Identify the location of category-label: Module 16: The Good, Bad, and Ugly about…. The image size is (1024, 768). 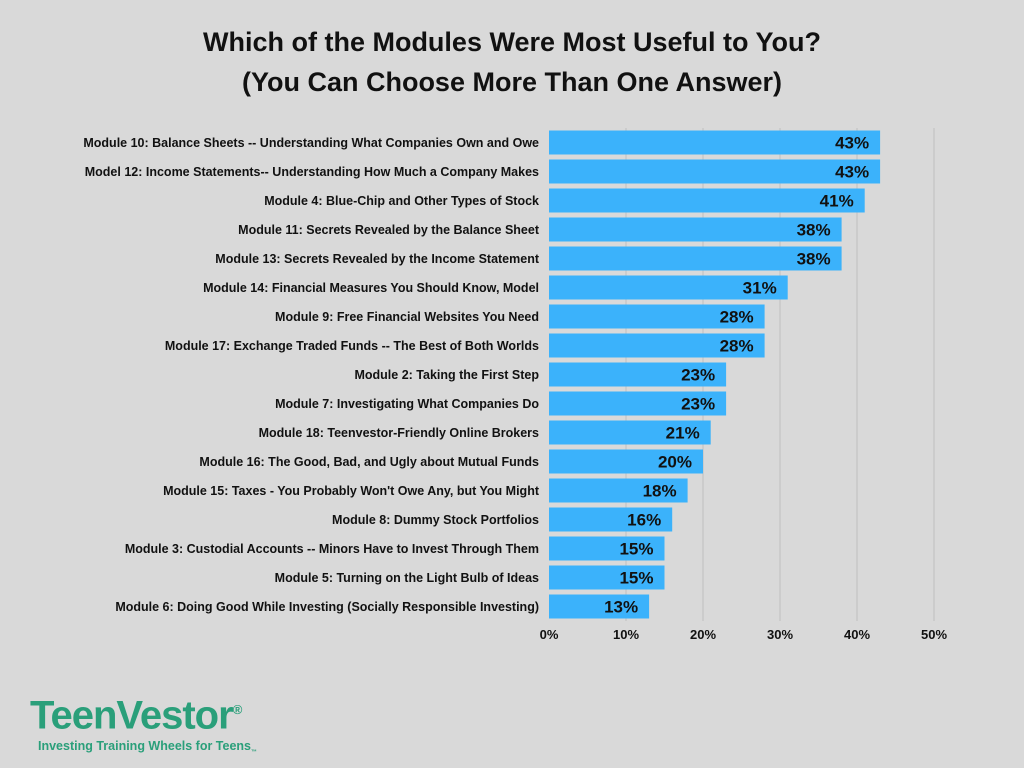
(369, 462).